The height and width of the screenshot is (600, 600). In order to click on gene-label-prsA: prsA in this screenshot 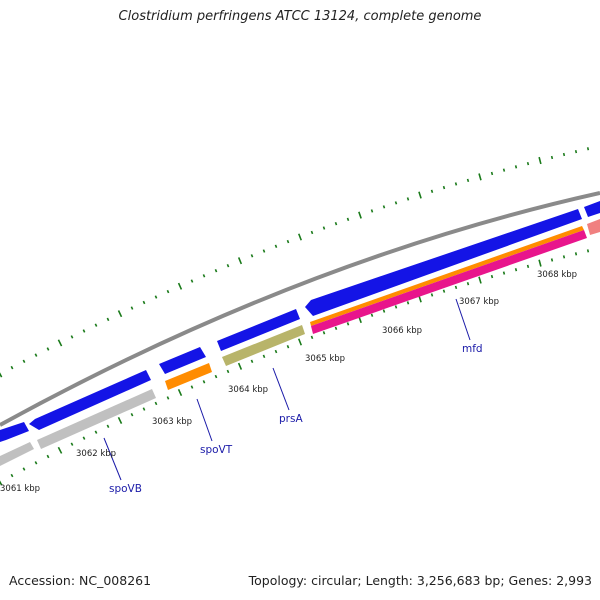, I will do `click(291, 419)`.